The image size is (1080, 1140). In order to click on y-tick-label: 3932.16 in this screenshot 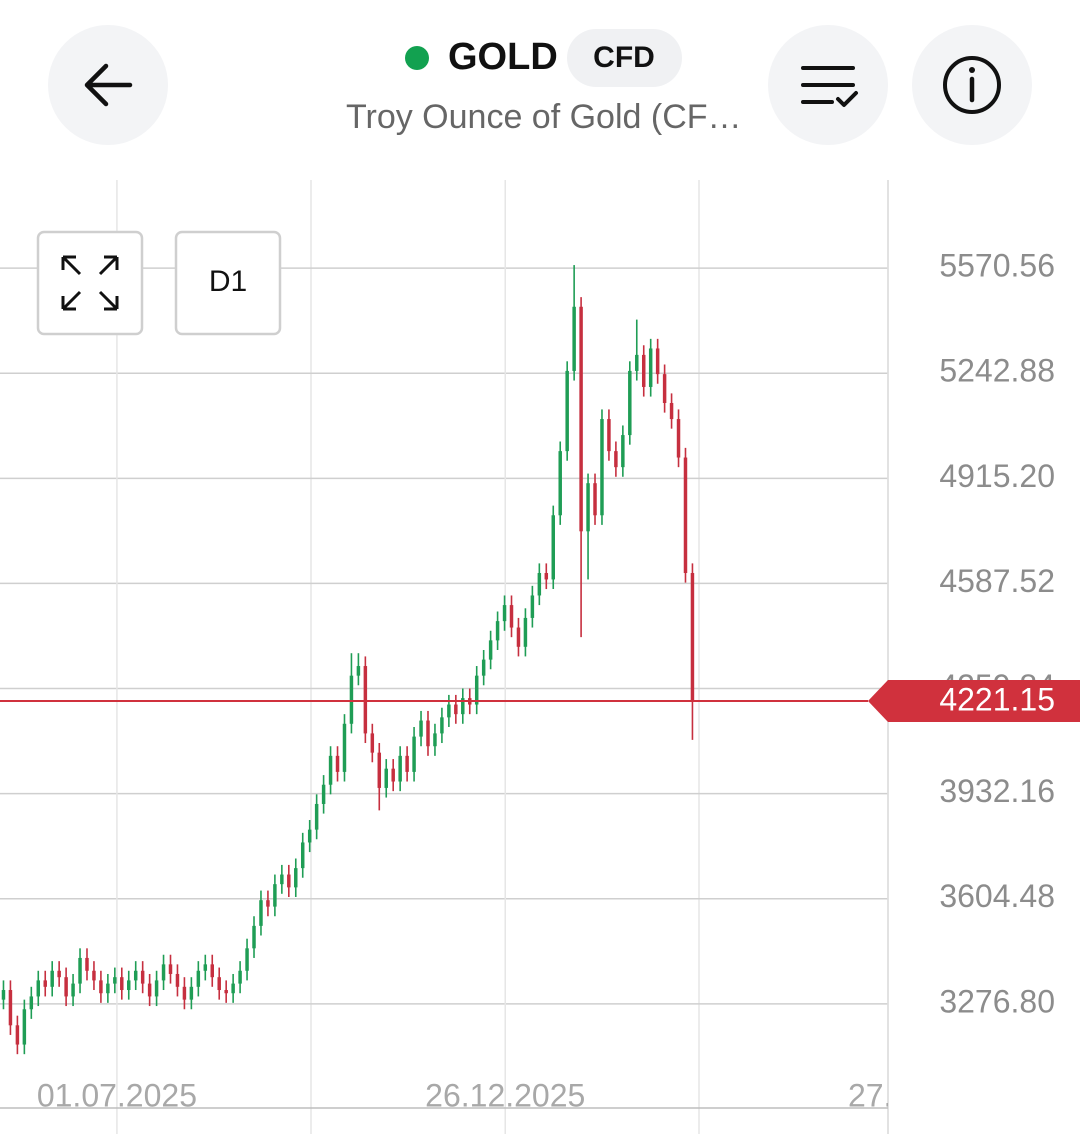, I will do `click(997, 791)`.